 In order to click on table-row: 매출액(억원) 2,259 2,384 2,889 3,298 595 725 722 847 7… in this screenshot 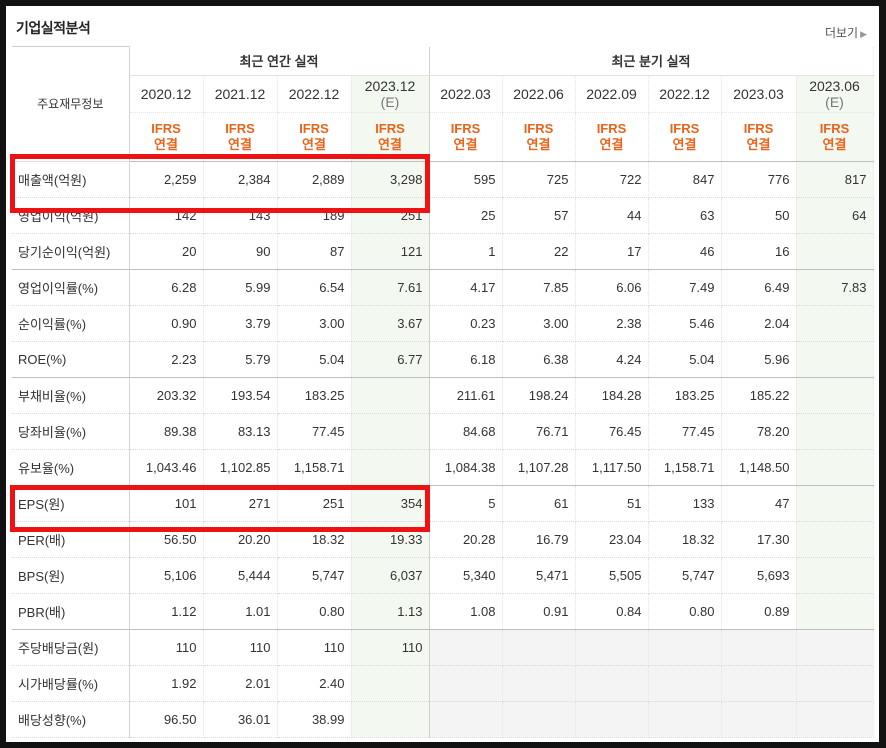, I will do `click(443, 179)`.